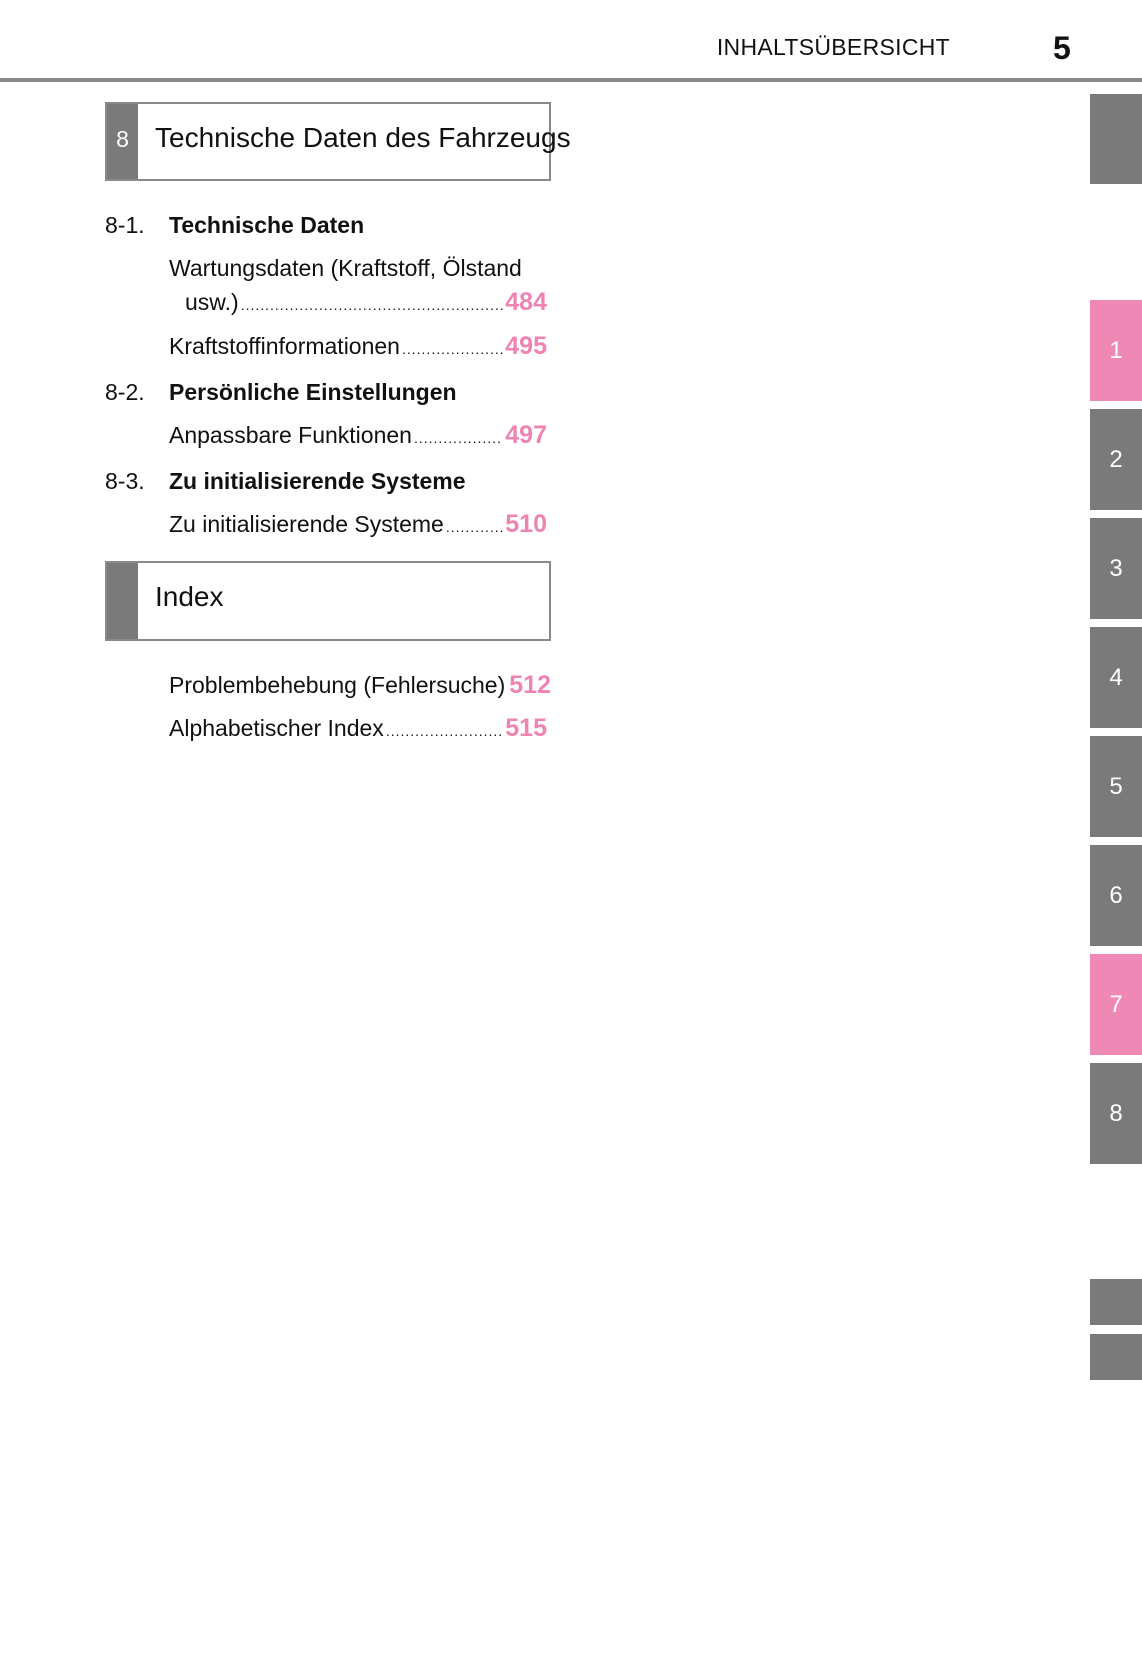  Describe the element at coordinates (189, 596) in the screenshot. I see `index-title: Index` at that location.